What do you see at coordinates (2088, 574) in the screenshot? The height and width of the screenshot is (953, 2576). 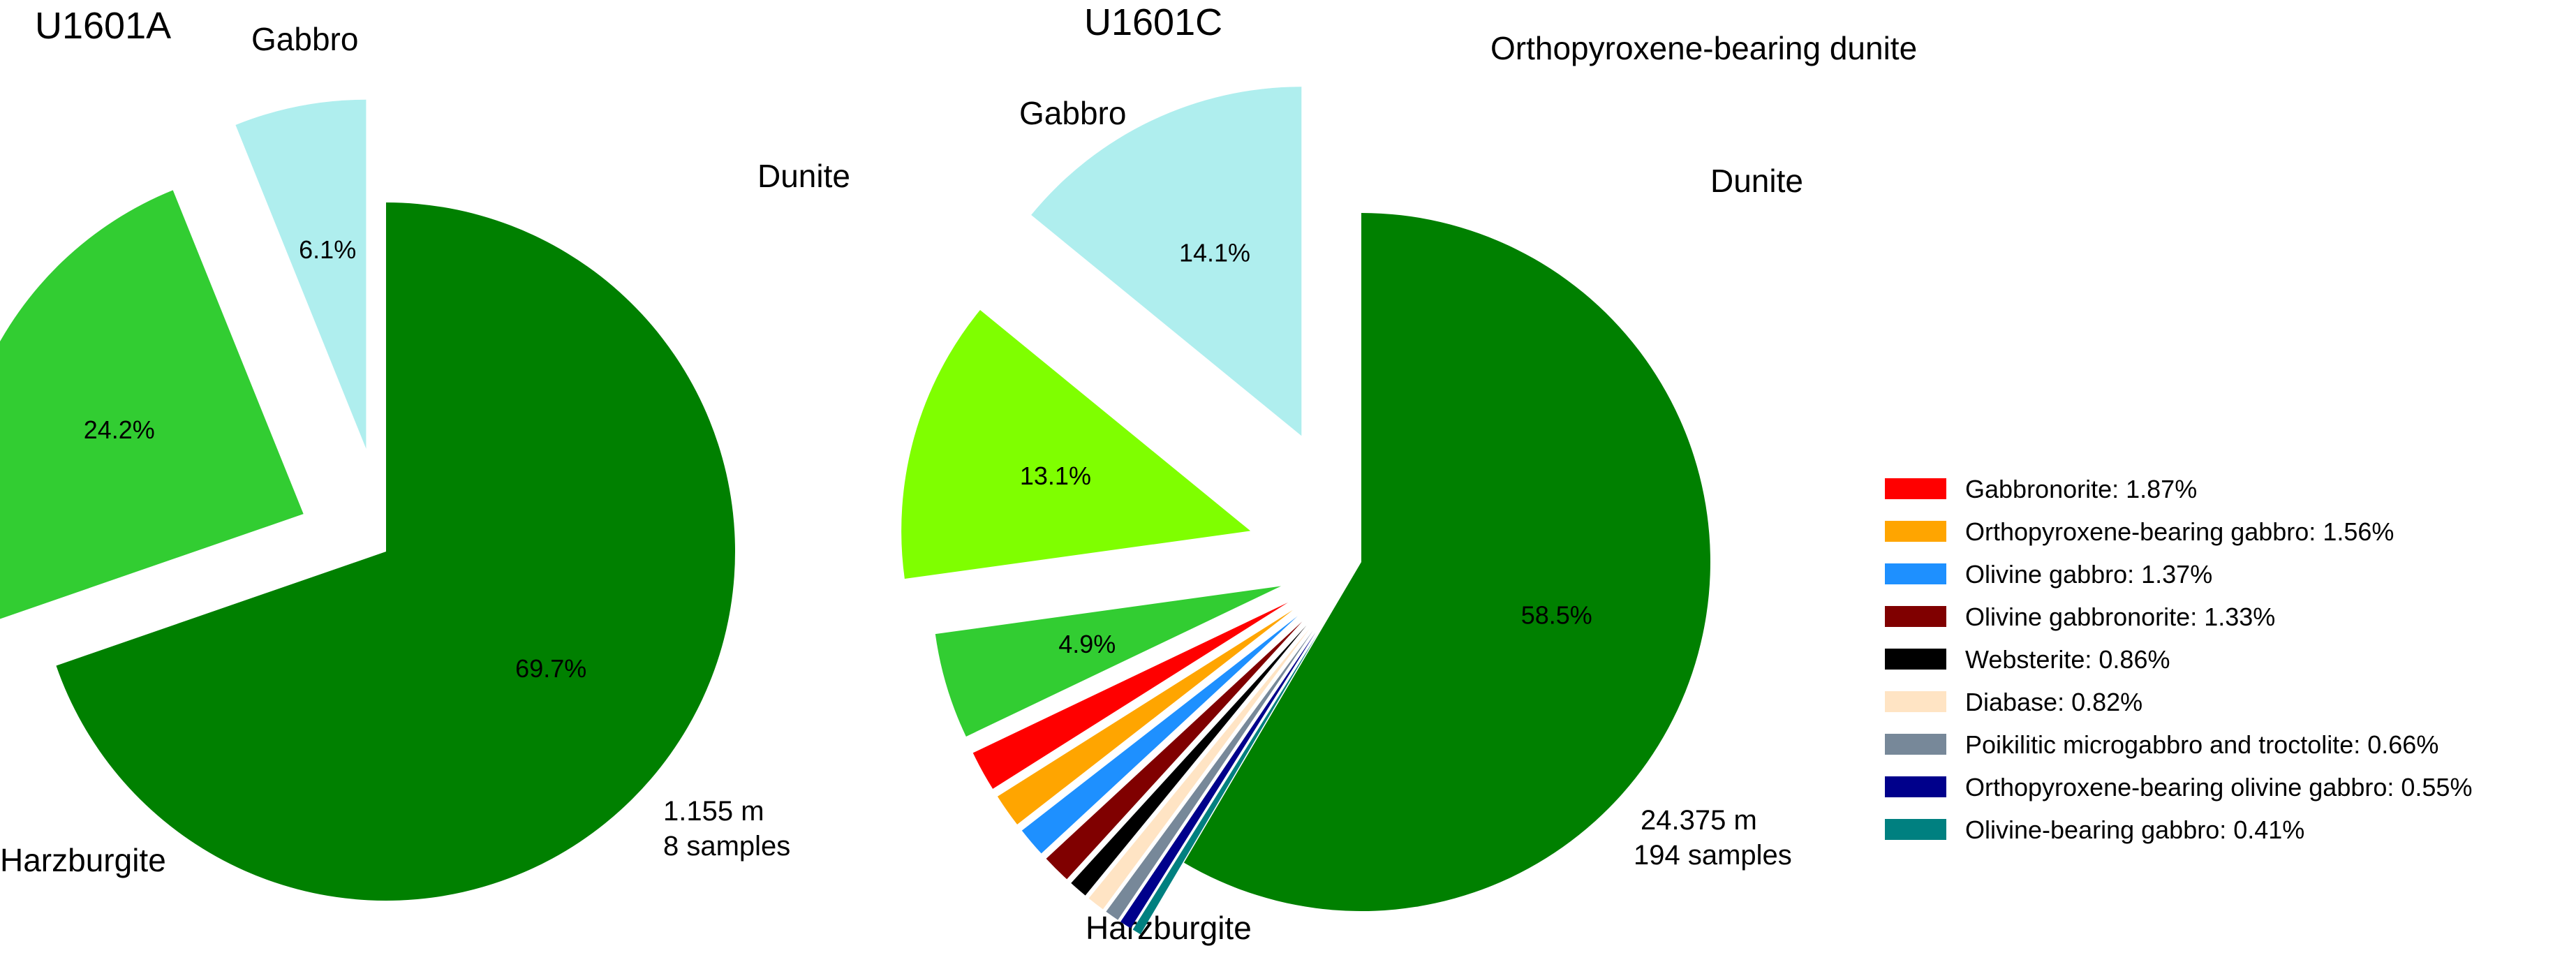 I see `legend-label-olivine-gabbro-1-37: Olivine gabbro: 1.37%` at bounding box center [2088, 574].